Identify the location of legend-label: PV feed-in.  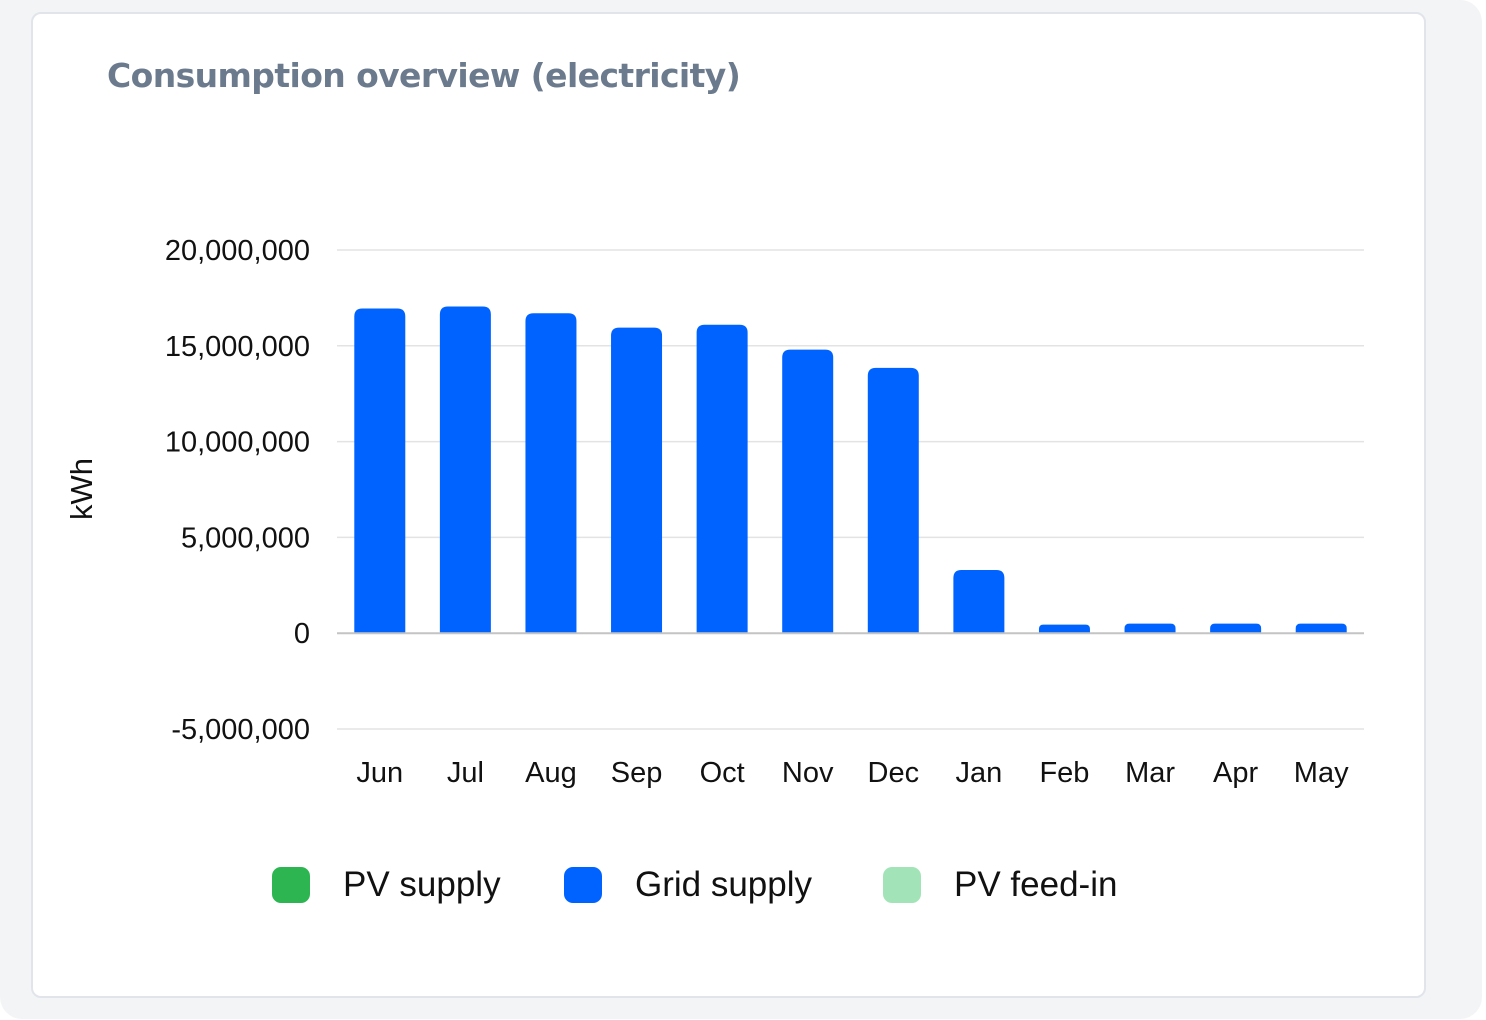
(1036, 884).